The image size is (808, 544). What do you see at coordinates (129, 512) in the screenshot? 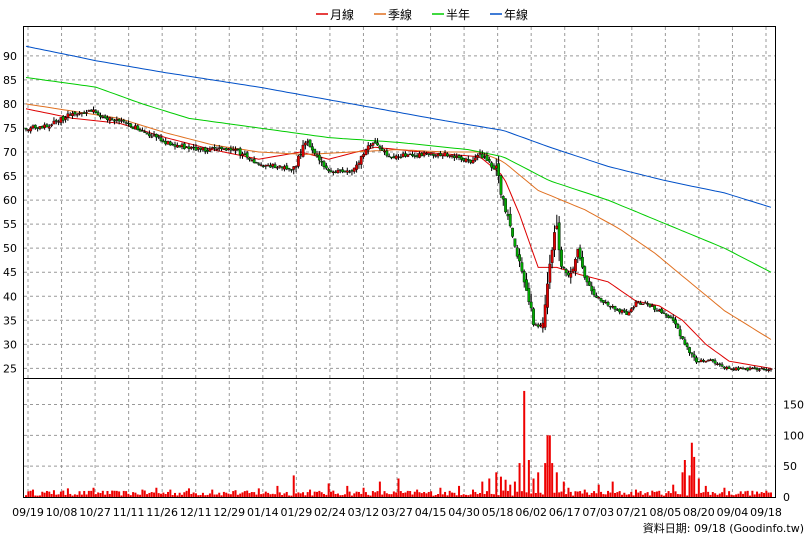
I see `date-tick-label: 11/11` at bounding box center [129, 512].